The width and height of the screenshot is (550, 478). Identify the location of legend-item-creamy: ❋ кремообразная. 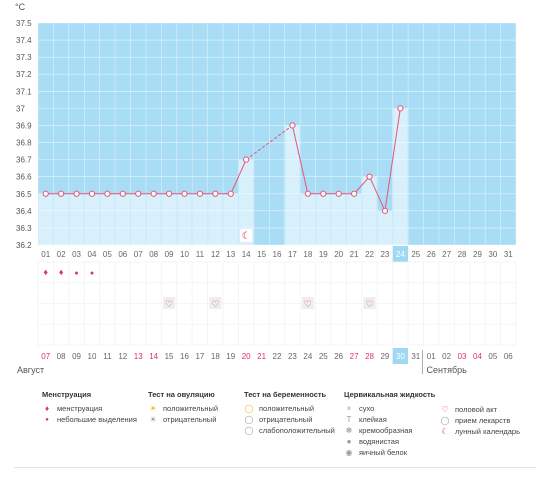
(389, 430).